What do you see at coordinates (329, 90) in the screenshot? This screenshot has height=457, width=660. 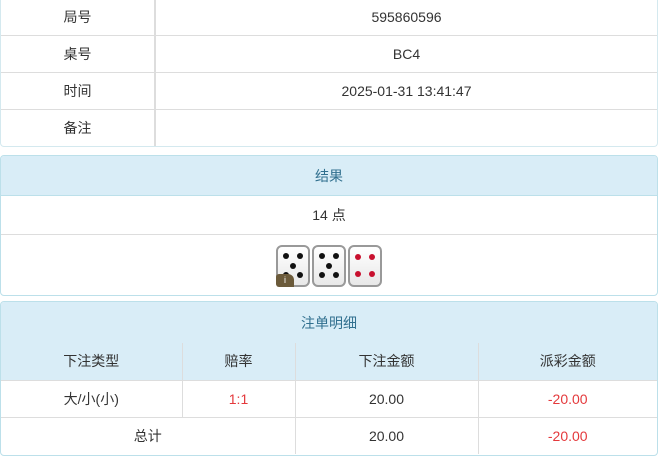 I see `info-row-time: 时间 2025-01-31 13:41:47` at bounding box center [329, 90].